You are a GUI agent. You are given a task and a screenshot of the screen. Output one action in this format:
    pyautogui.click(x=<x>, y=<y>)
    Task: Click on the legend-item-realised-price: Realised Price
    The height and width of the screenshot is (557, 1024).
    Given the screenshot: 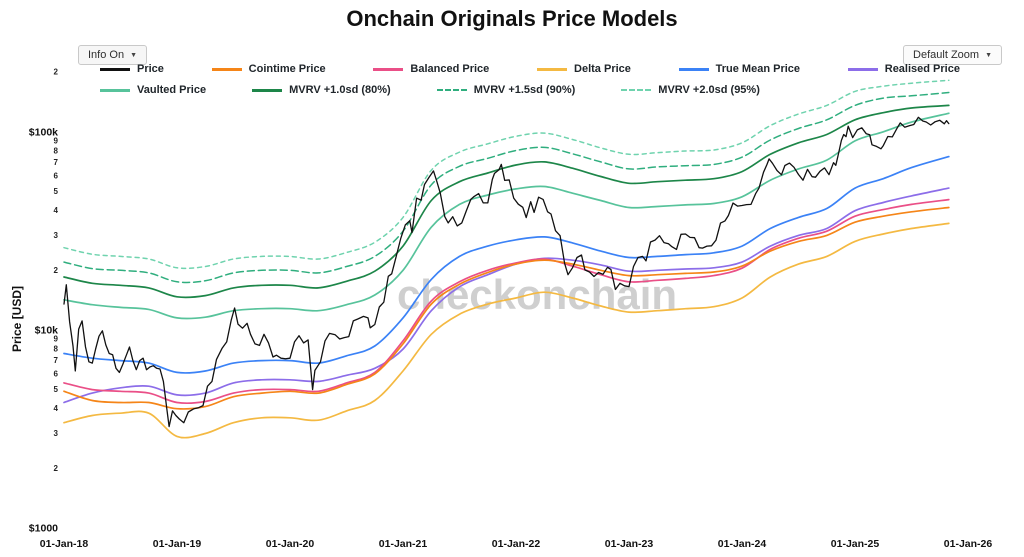 What is the action you would take?
    pyautogui.click(x=903, y=69)
    